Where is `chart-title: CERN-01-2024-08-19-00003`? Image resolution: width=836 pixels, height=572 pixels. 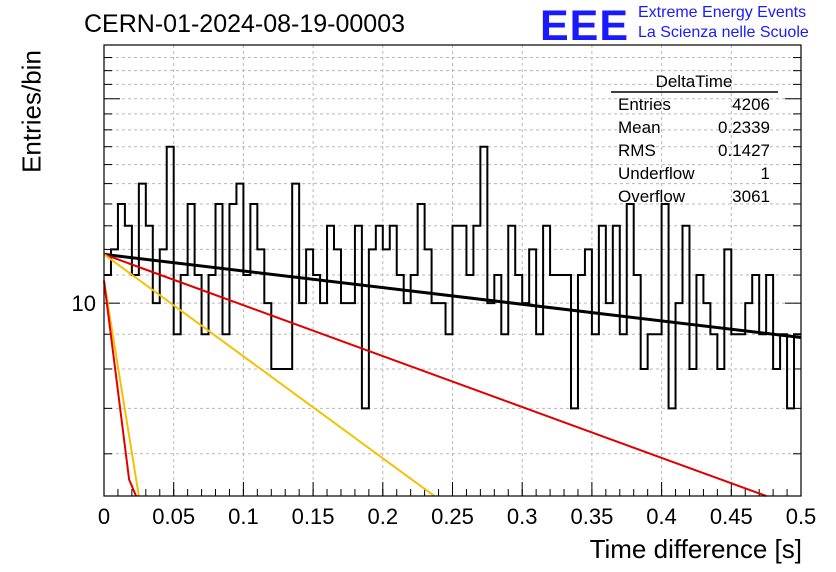
chart-title: CERN-01-2024-08-19-00003 is located at coordinates (245, 24).